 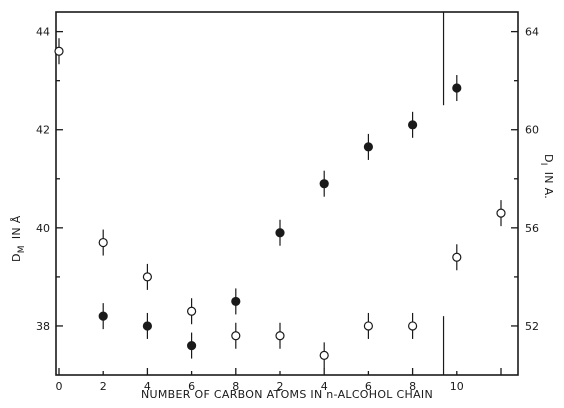 What do you see at coordinates (548, 185) in the screenshot?
I see `y-axis-right-unit: IN A.` at bounding box center [548, 185].